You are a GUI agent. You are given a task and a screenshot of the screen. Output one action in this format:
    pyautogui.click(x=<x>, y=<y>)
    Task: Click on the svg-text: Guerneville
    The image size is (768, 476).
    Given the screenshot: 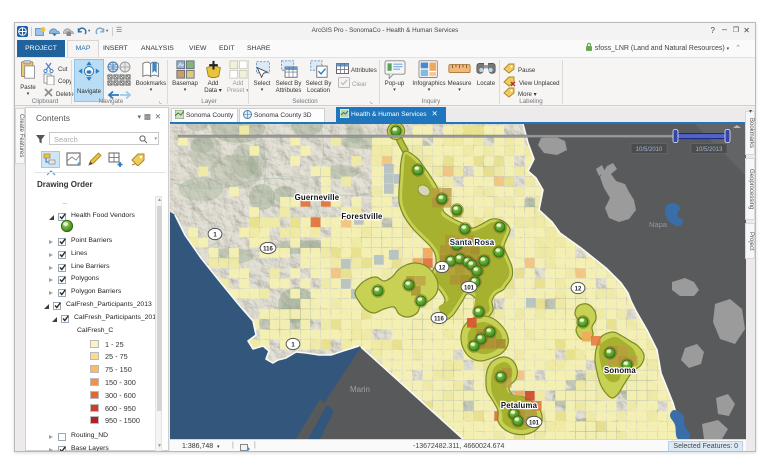 What is the action you would take?
    pyautogui.click(x=317, y=197)
    